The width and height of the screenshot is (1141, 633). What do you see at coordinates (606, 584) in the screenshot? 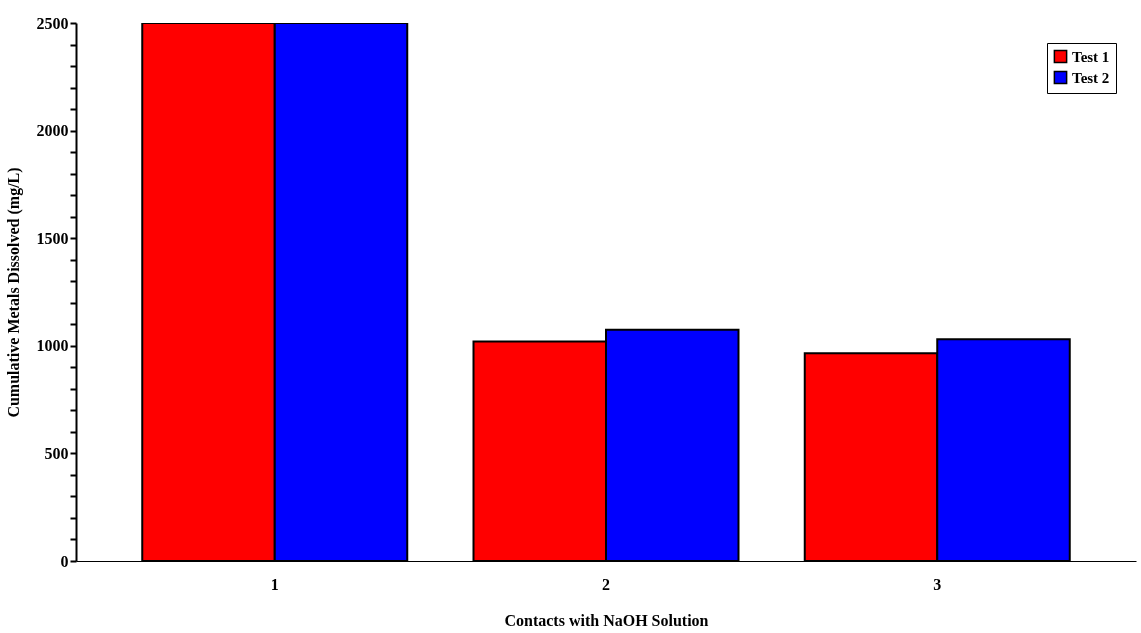
I see `x-tick-label: 2` at bounding box center [606, 584].